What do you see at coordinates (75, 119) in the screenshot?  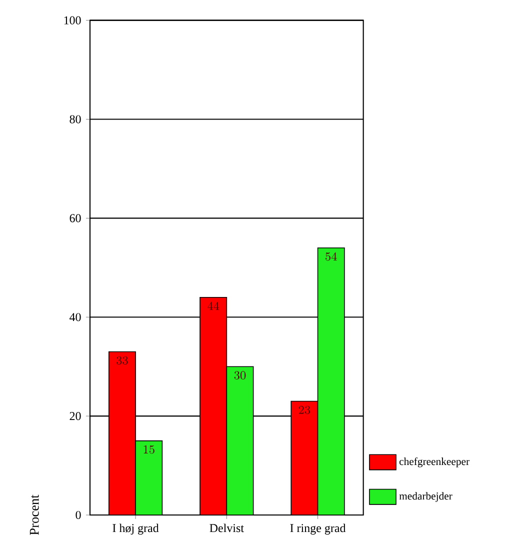 I see `y-tick-label: 80` at bounding box center [75, 119].